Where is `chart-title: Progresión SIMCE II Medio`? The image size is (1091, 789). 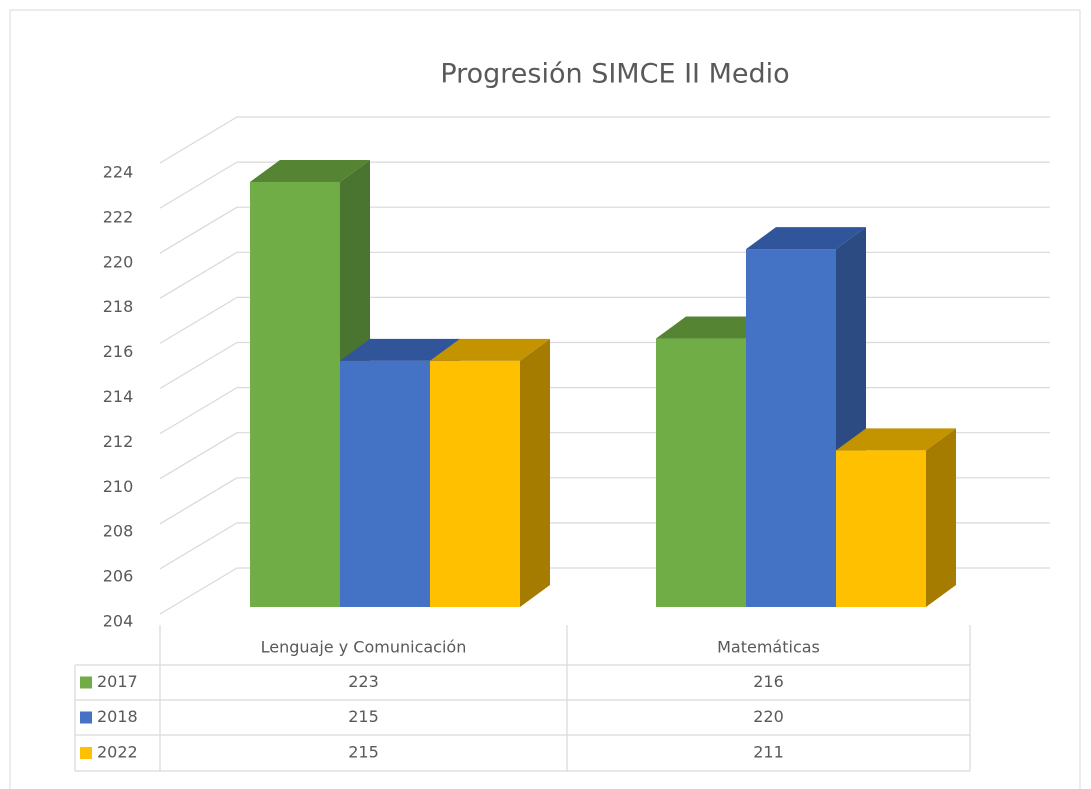 chart-title: Progresión SIMCE II Medio is located at coordinates (614, 74).